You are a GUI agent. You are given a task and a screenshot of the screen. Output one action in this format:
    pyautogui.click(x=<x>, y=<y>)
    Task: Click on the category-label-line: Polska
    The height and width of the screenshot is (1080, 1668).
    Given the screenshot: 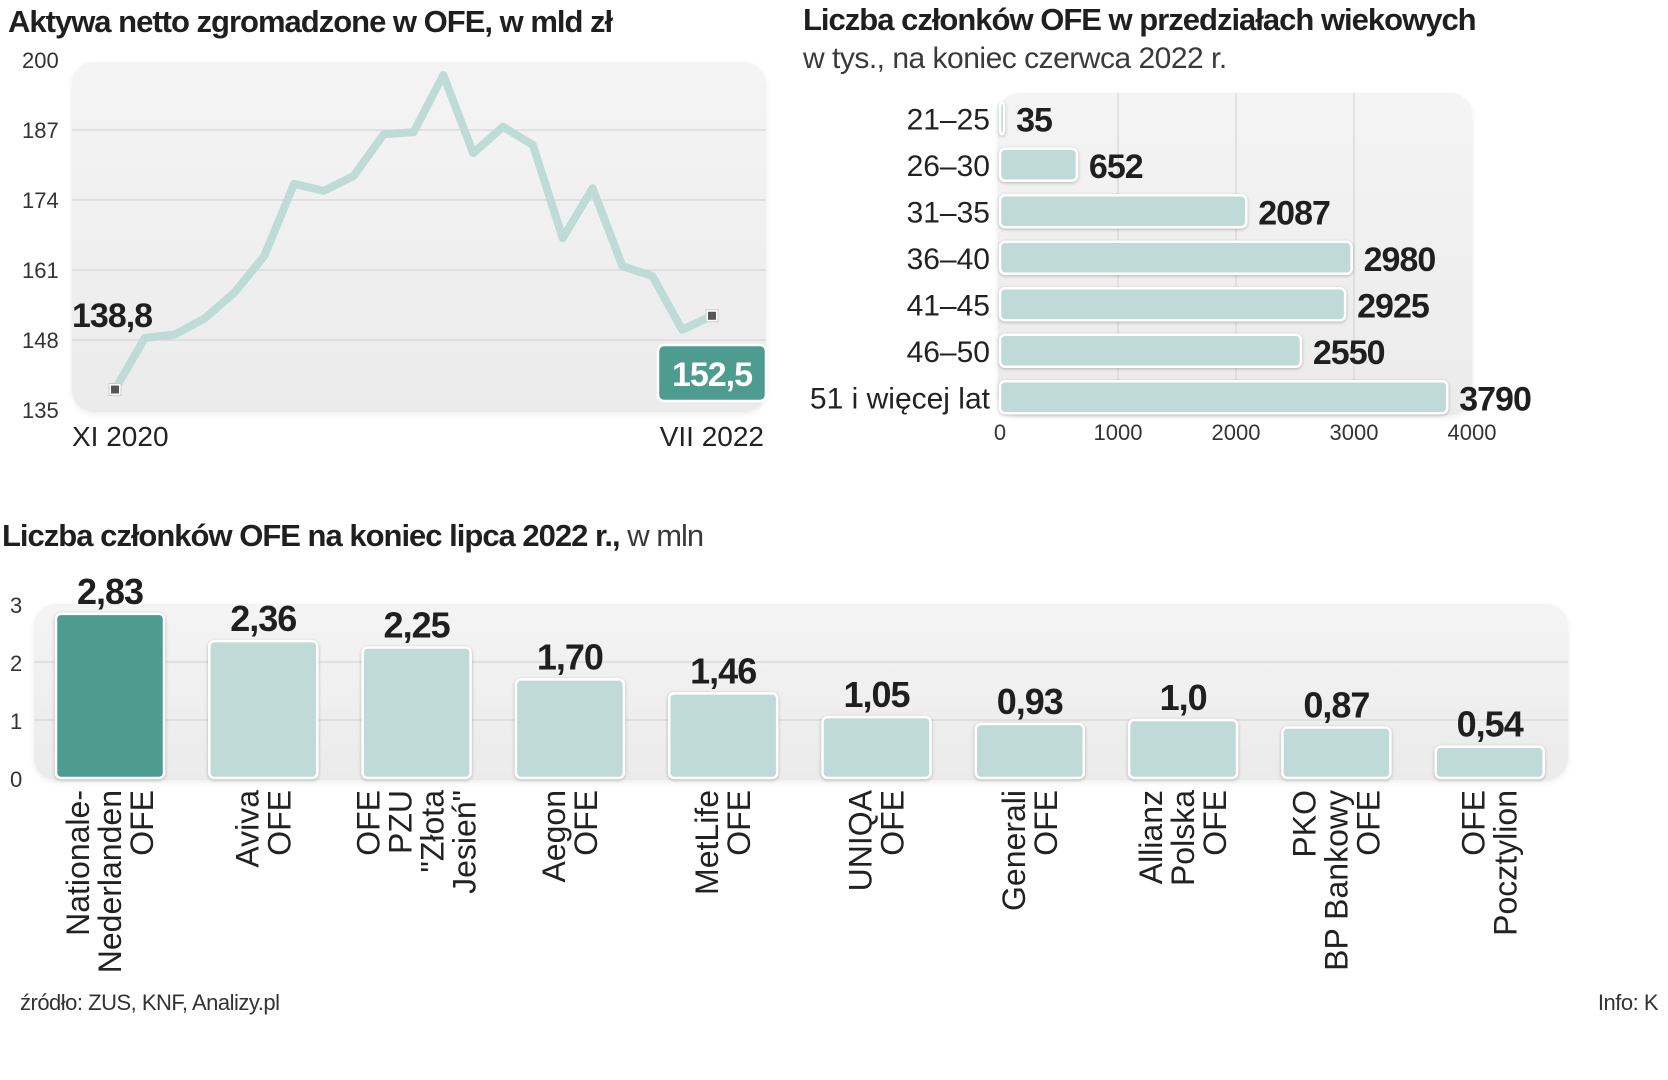 What is the action you would take?
    pyautogui.click(x=1183, y=838)
    